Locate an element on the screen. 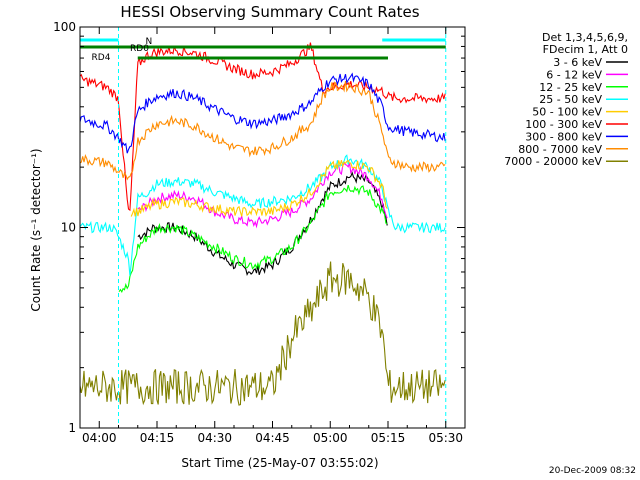 The height and width of the screenshot is (480, 640). date-stamp: 20-Dec-2009 08:32 is located at coordinates (592, 471).